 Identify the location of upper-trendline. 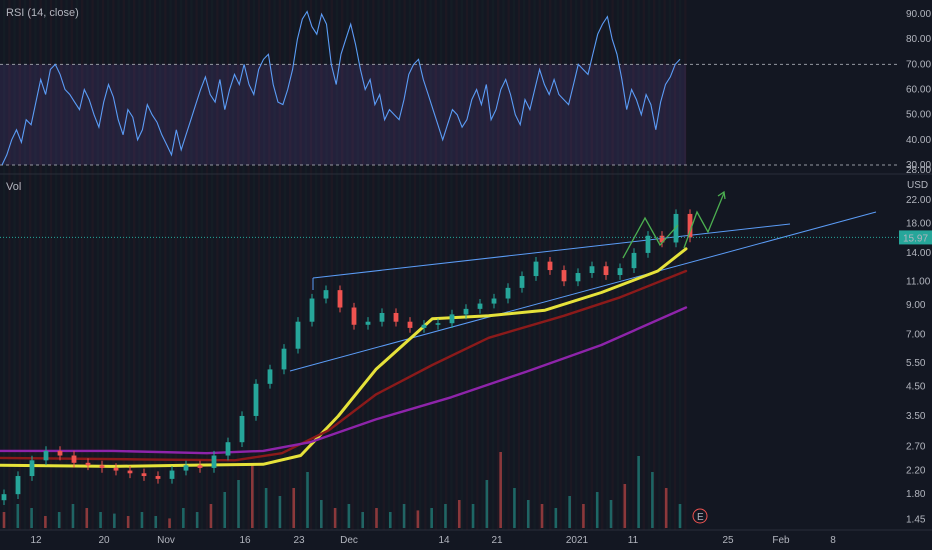
(551, 251).